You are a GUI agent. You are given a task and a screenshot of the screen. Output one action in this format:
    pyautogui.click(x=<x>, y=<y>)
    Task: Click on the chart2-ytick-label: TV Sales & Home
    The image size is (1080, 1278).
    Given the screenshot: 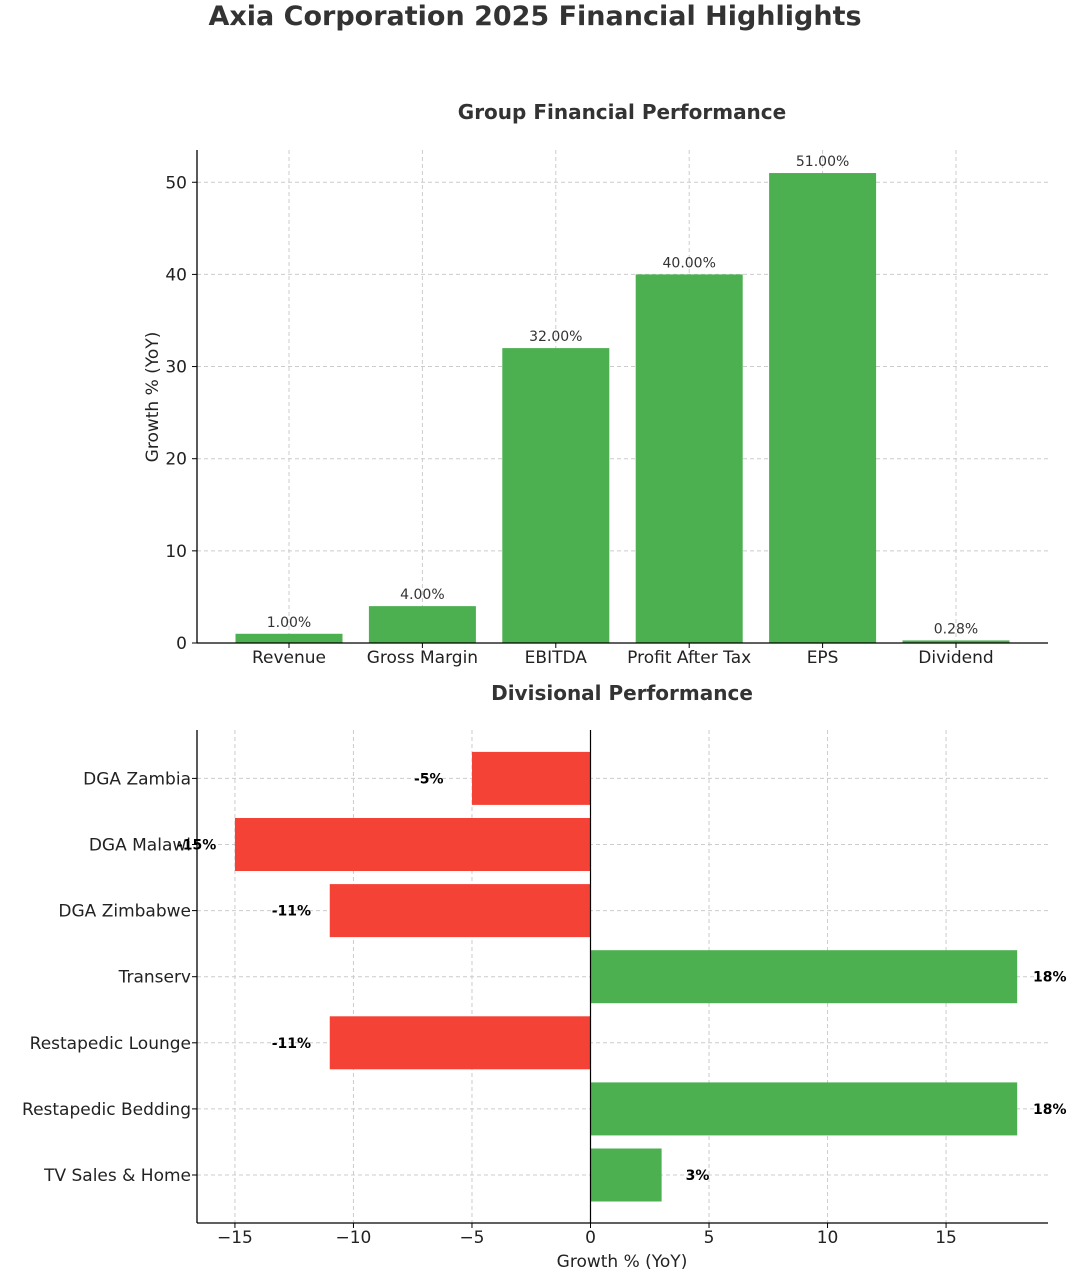 What is the action you would take?
    pyautogui.click(x=117, y=1176)
    